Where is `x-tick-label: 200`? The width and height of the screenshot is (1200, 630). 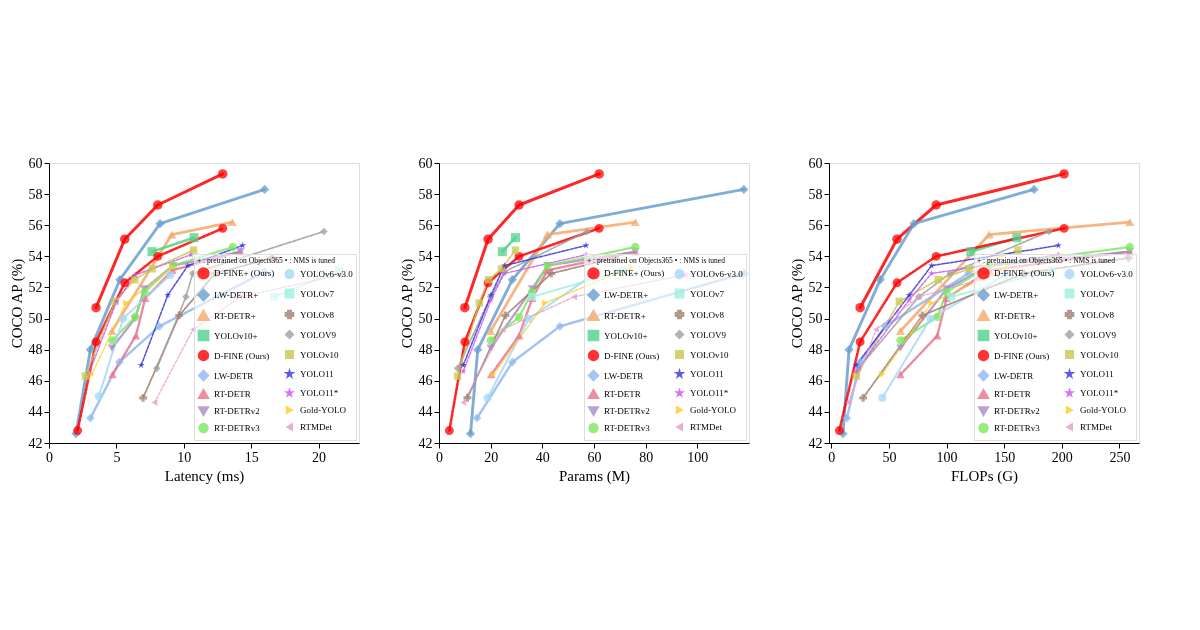 x-tick-label: 200 is located at coordinates (1062, 457).